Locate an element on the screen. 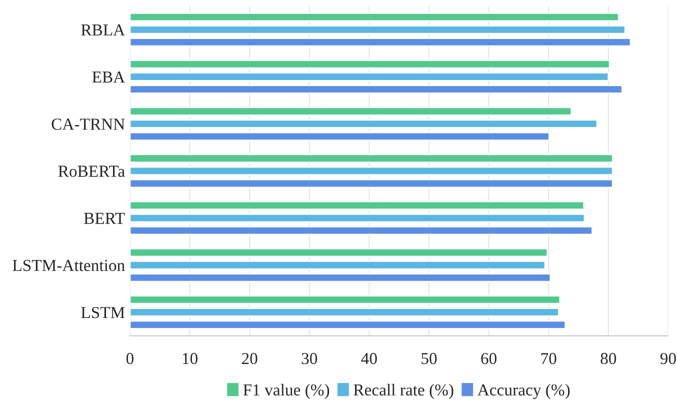 The width and height of the screenshot is (677, 407). x-tick-label: 30 is located at coordinates (310, 358).